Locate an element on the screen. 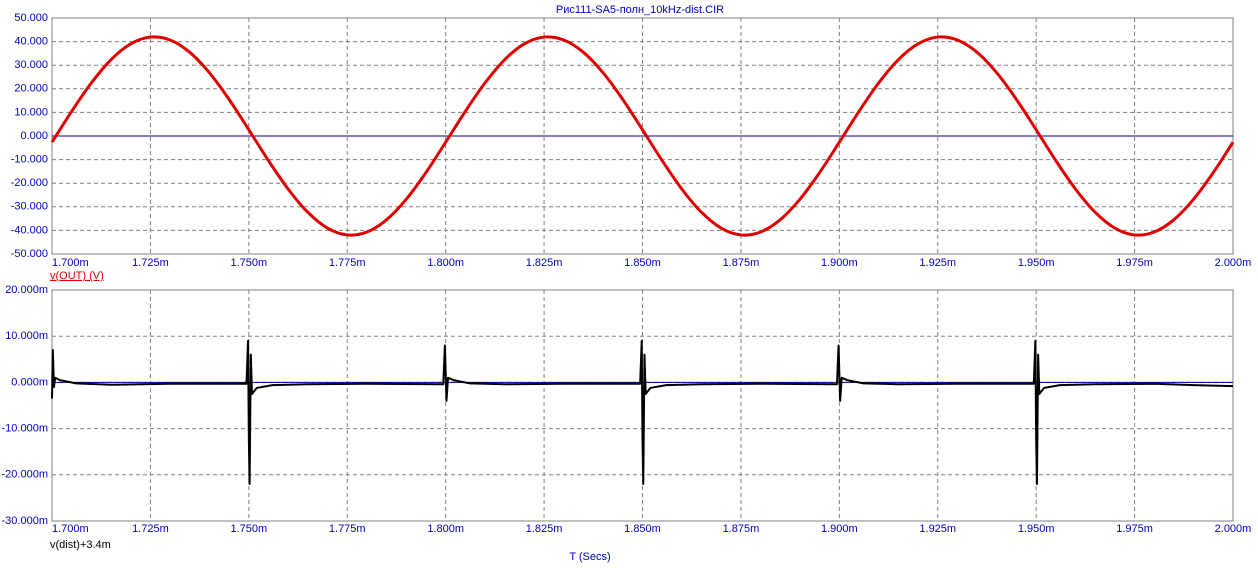  y-tick-label: 0.000m is located at coordinates (29, 382).